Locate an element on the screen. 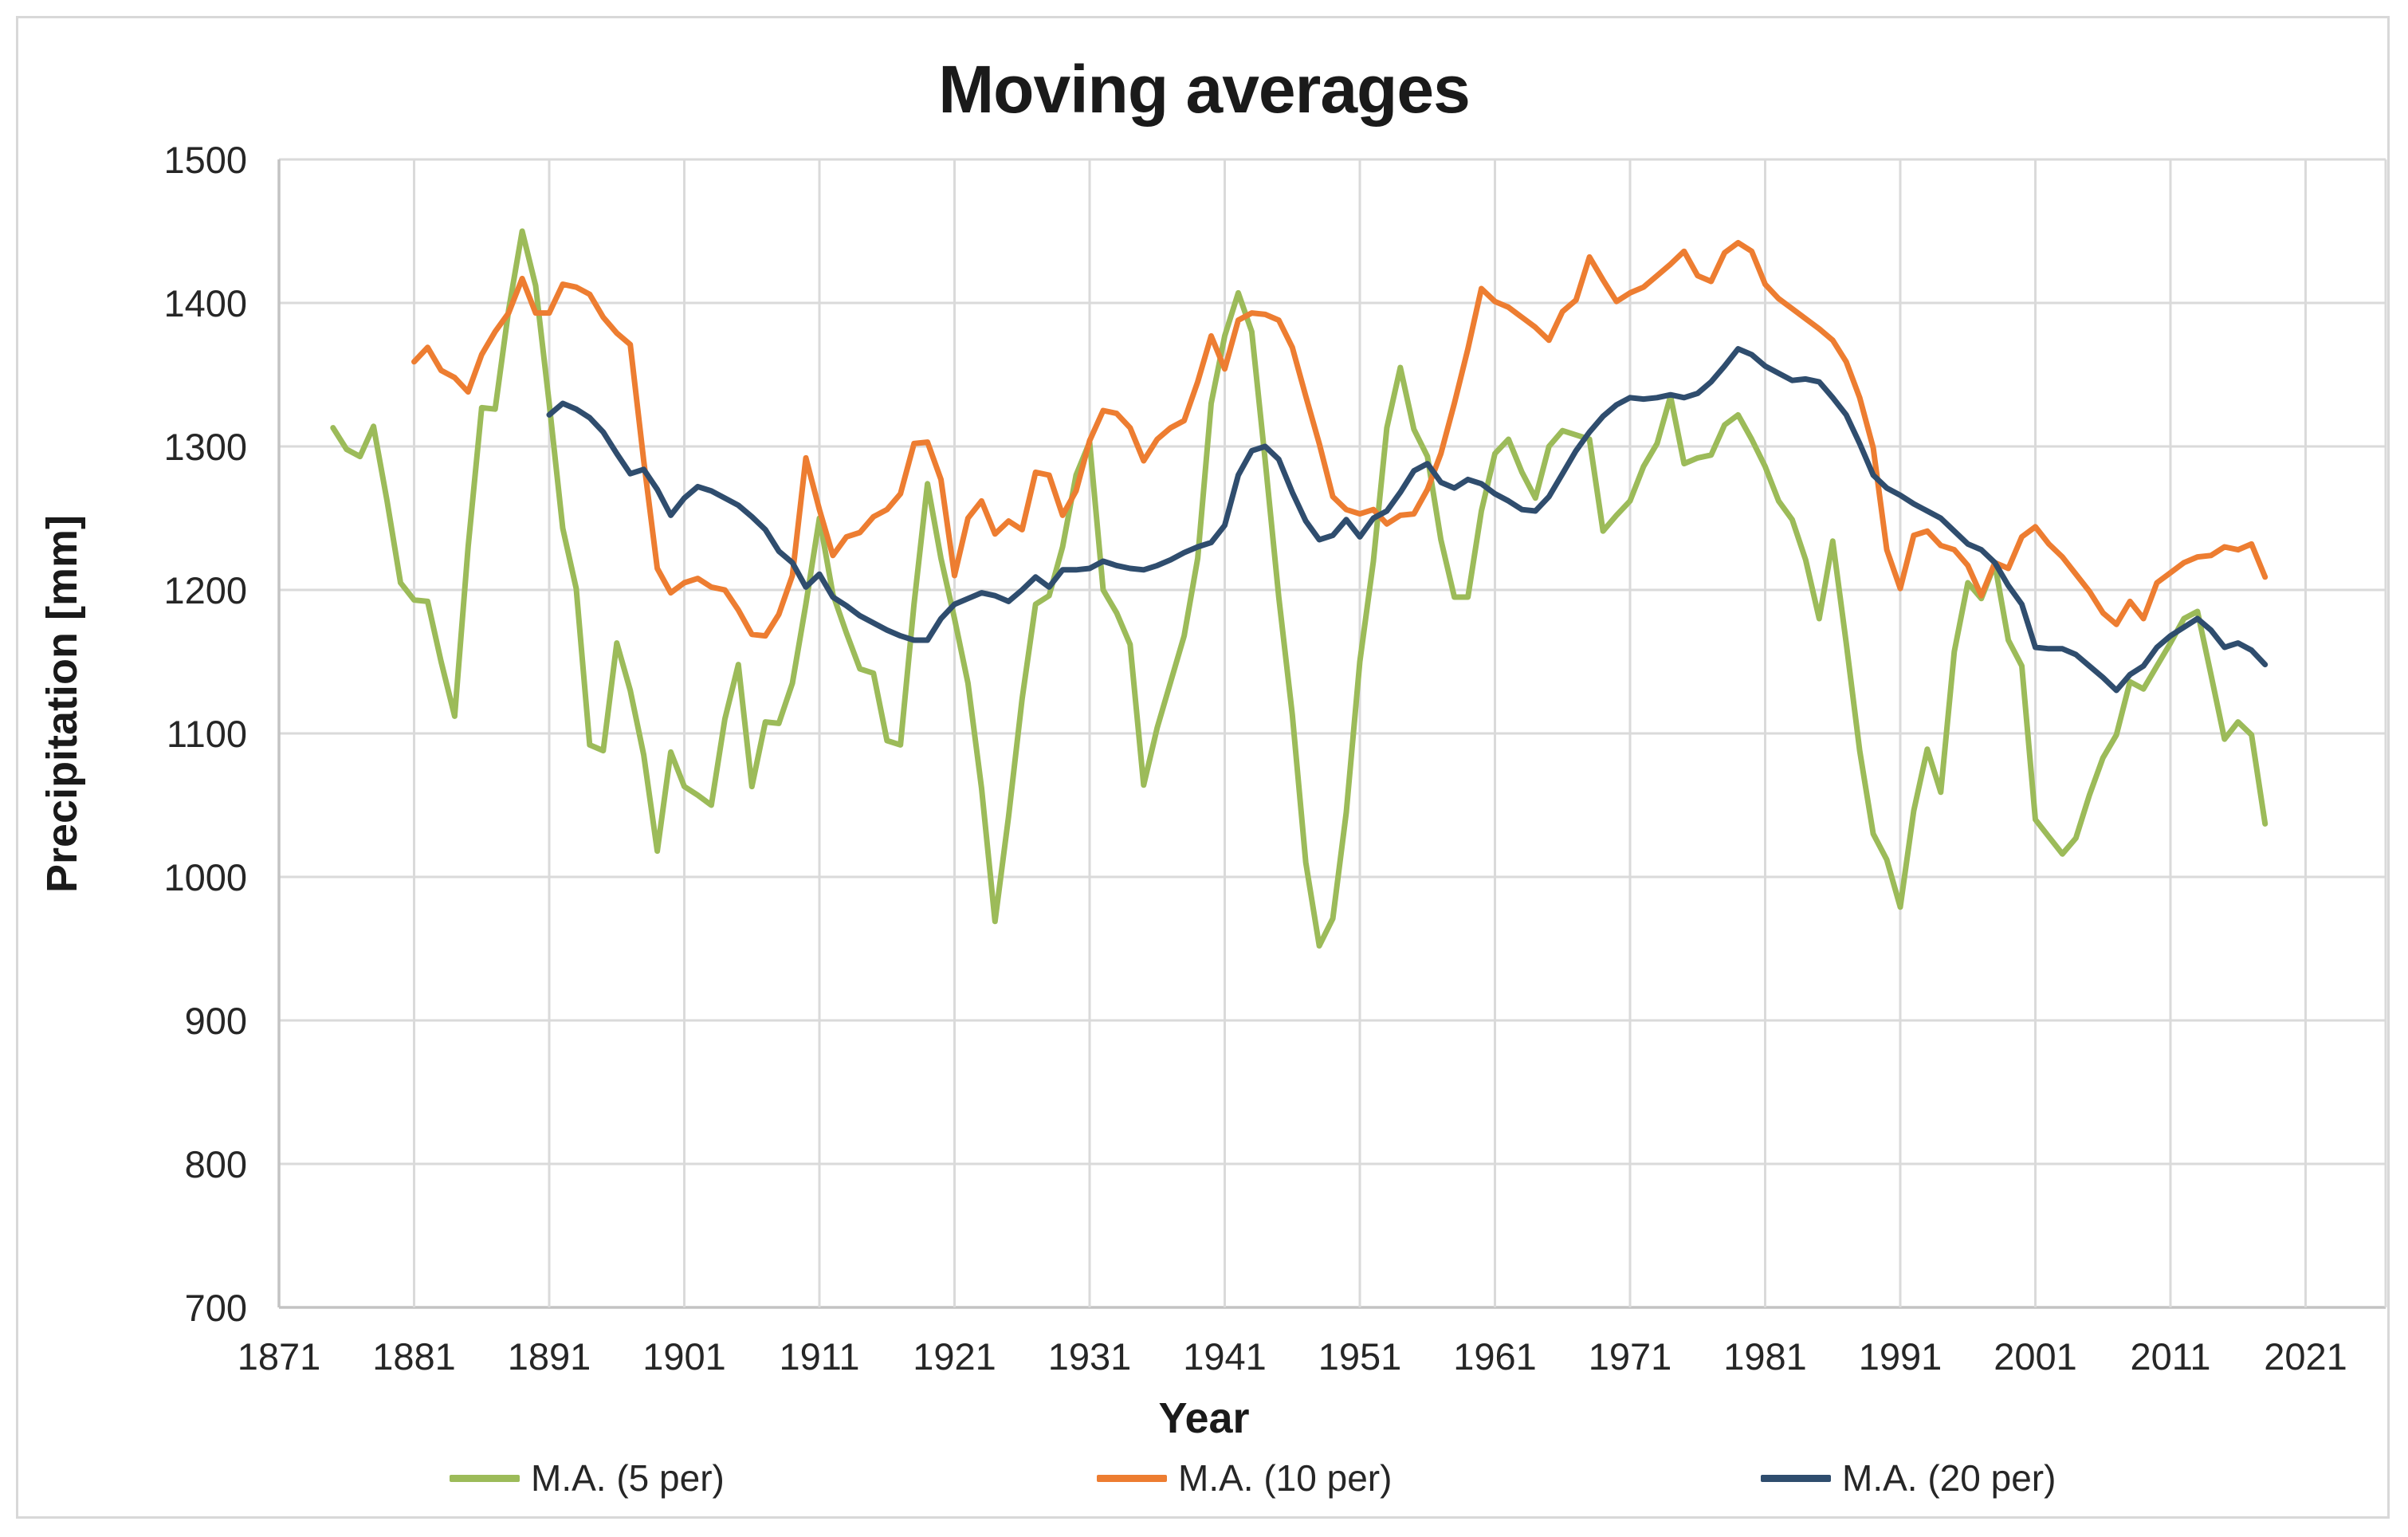 The height and width of the screenshot is (1537, 2408). y-tick-label: 900 is located at coordinates (216, 1021).